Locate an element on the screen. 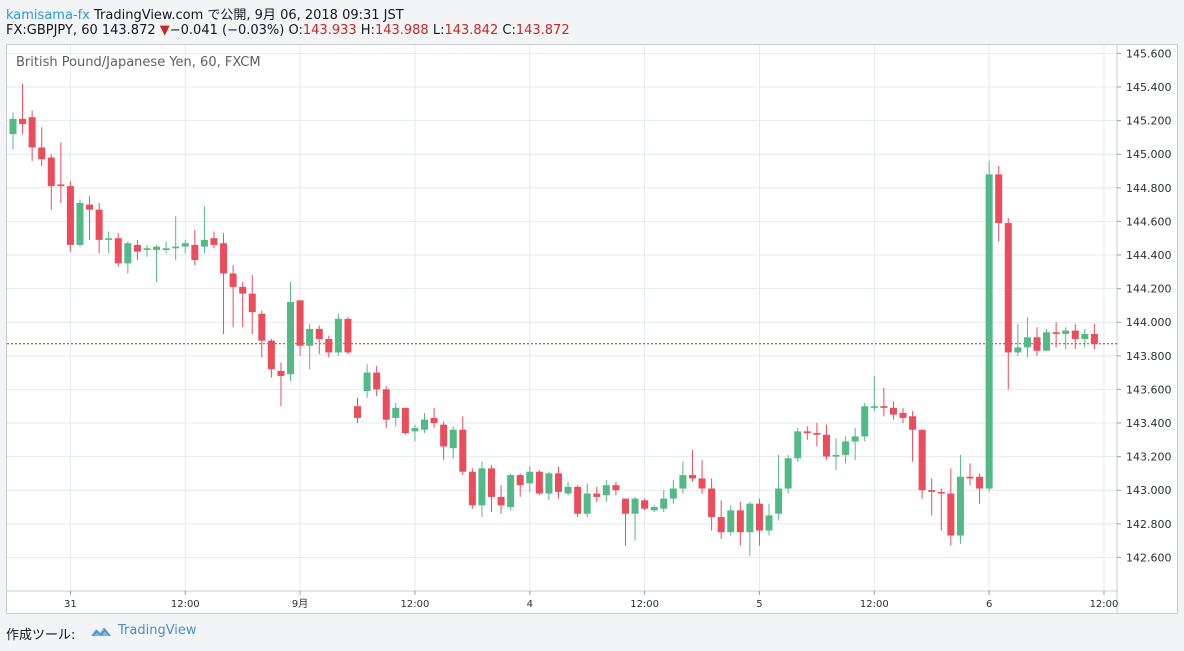 This screenshot has width=1184, height=651. price-tick-label: 145.600 is located at coordinates (1149, 53).